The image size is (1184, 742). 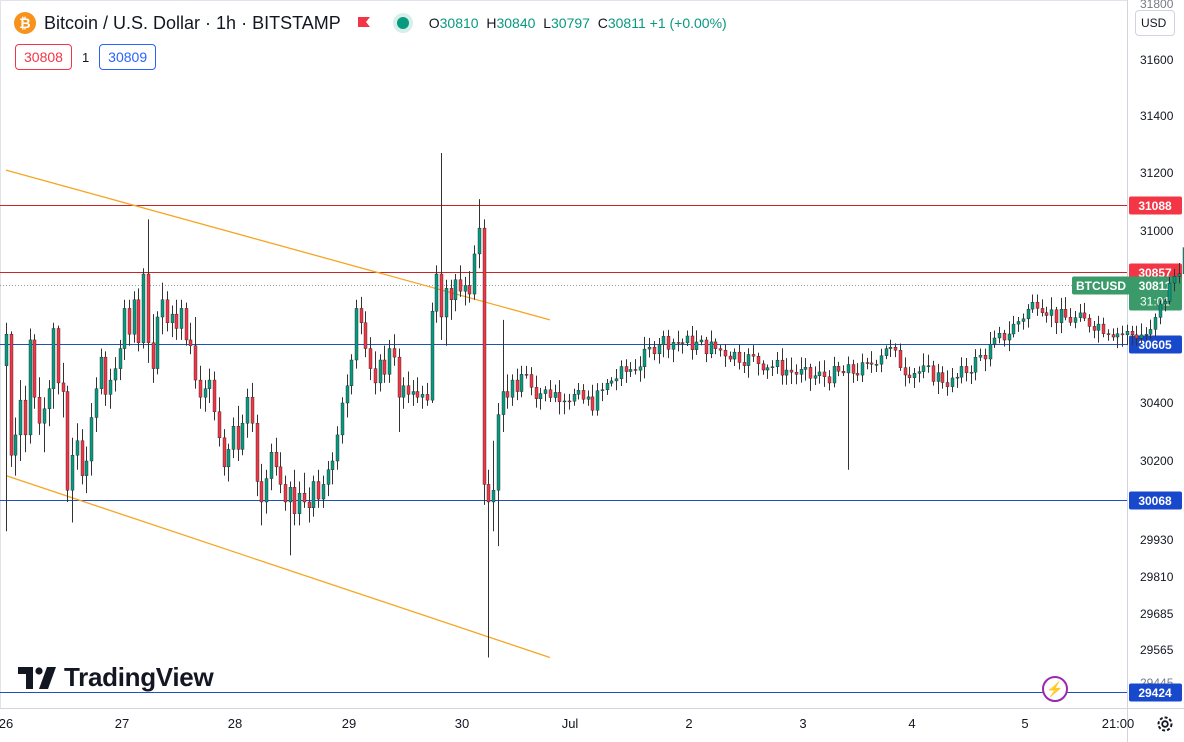 What do you see at coordinates (802, 723) in the screenshot?
I see `x-tick-label: 3` at bounding box center [802, 723].